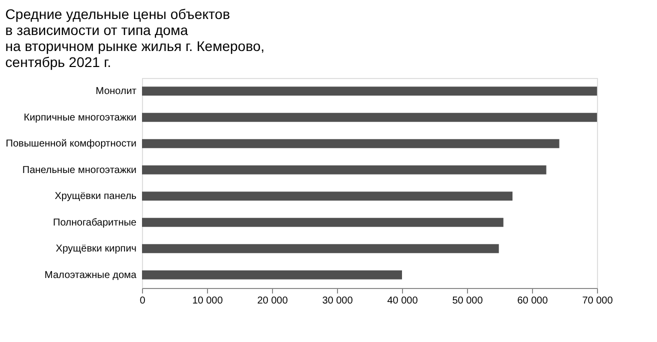 The height and width of the screenshot is (342, 657). What do you see at coordinates (208, 301) in the screenshot?
I see `x-tick-label: 10 000` at bounding box center [208, 301].